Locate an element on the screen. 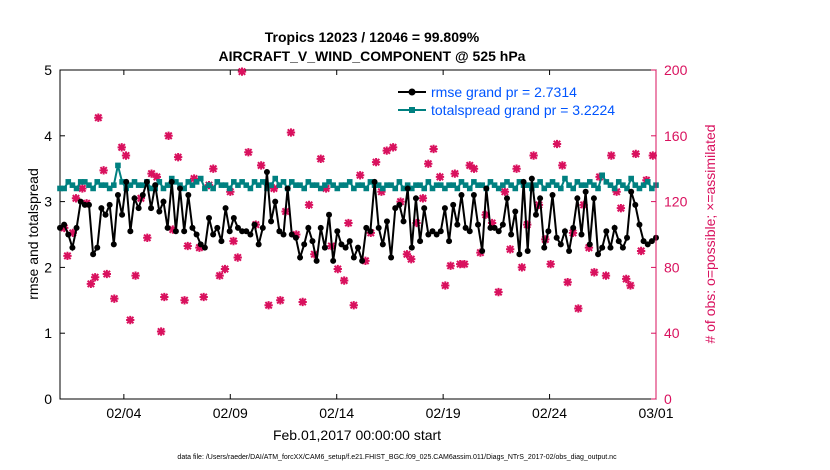 The height and width of the screenshot is (470, 830). legend-spread-label: totalspread grand pr = 3.2224 is located at coordinates (523, 110).